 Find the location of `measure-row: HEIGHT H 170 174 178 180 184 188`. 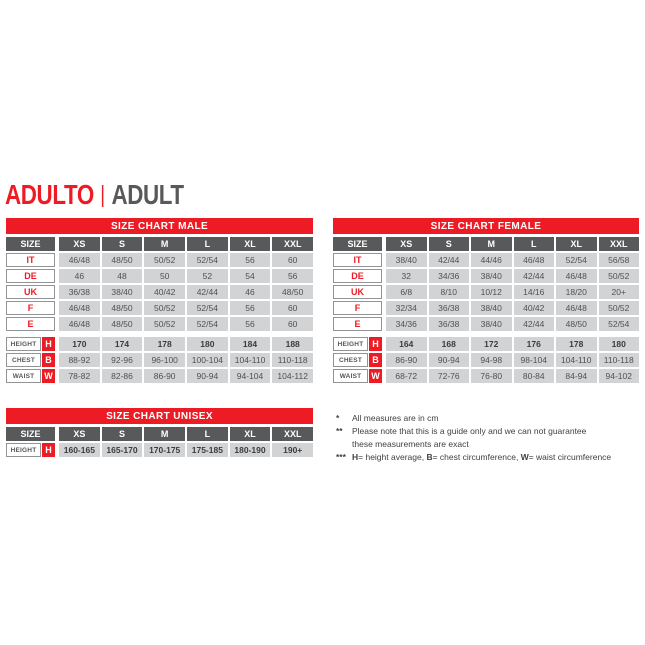

measure-row: HEIGHT H 170 174 178 180 184 188 is located at coordinates (160, 344).